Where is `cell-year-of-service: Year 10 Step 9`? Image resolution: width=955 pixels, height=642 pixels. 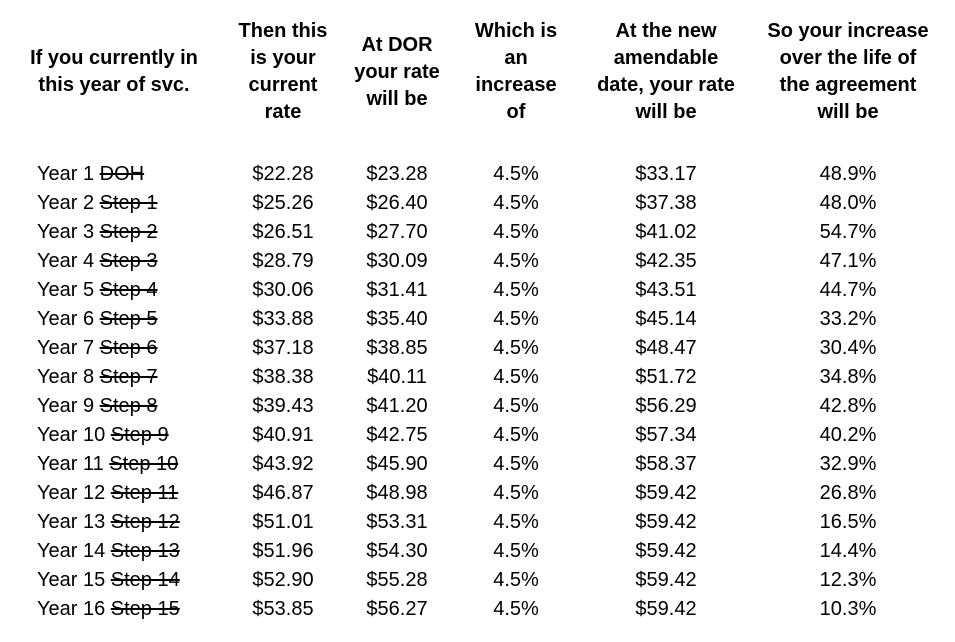 cell-year-of-service: Year 10 Step 9 is located at coordinates (114, 435).